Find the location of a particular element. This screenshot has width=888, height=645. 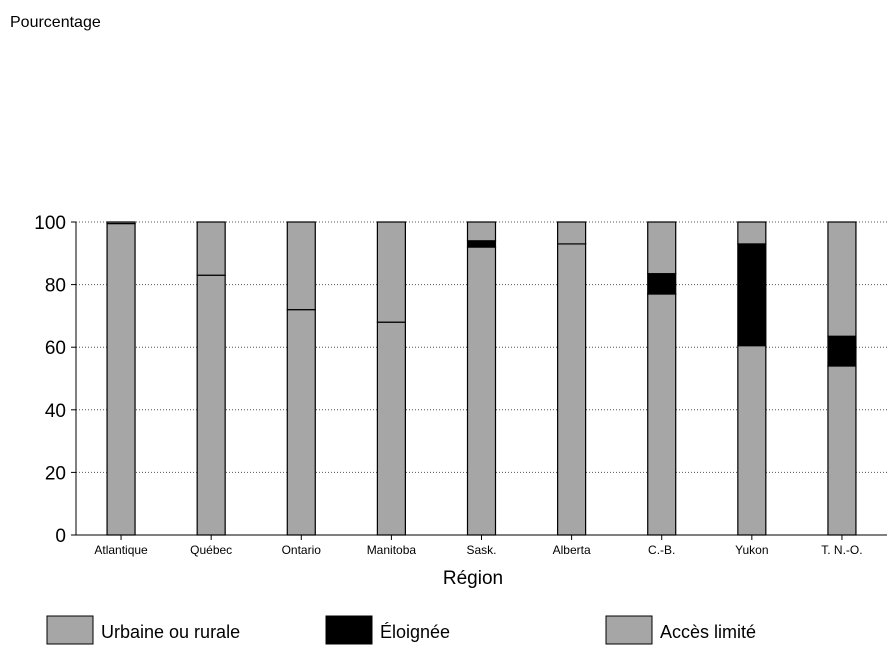

y-tick-label: 20 is located at coordinates (55, 473).